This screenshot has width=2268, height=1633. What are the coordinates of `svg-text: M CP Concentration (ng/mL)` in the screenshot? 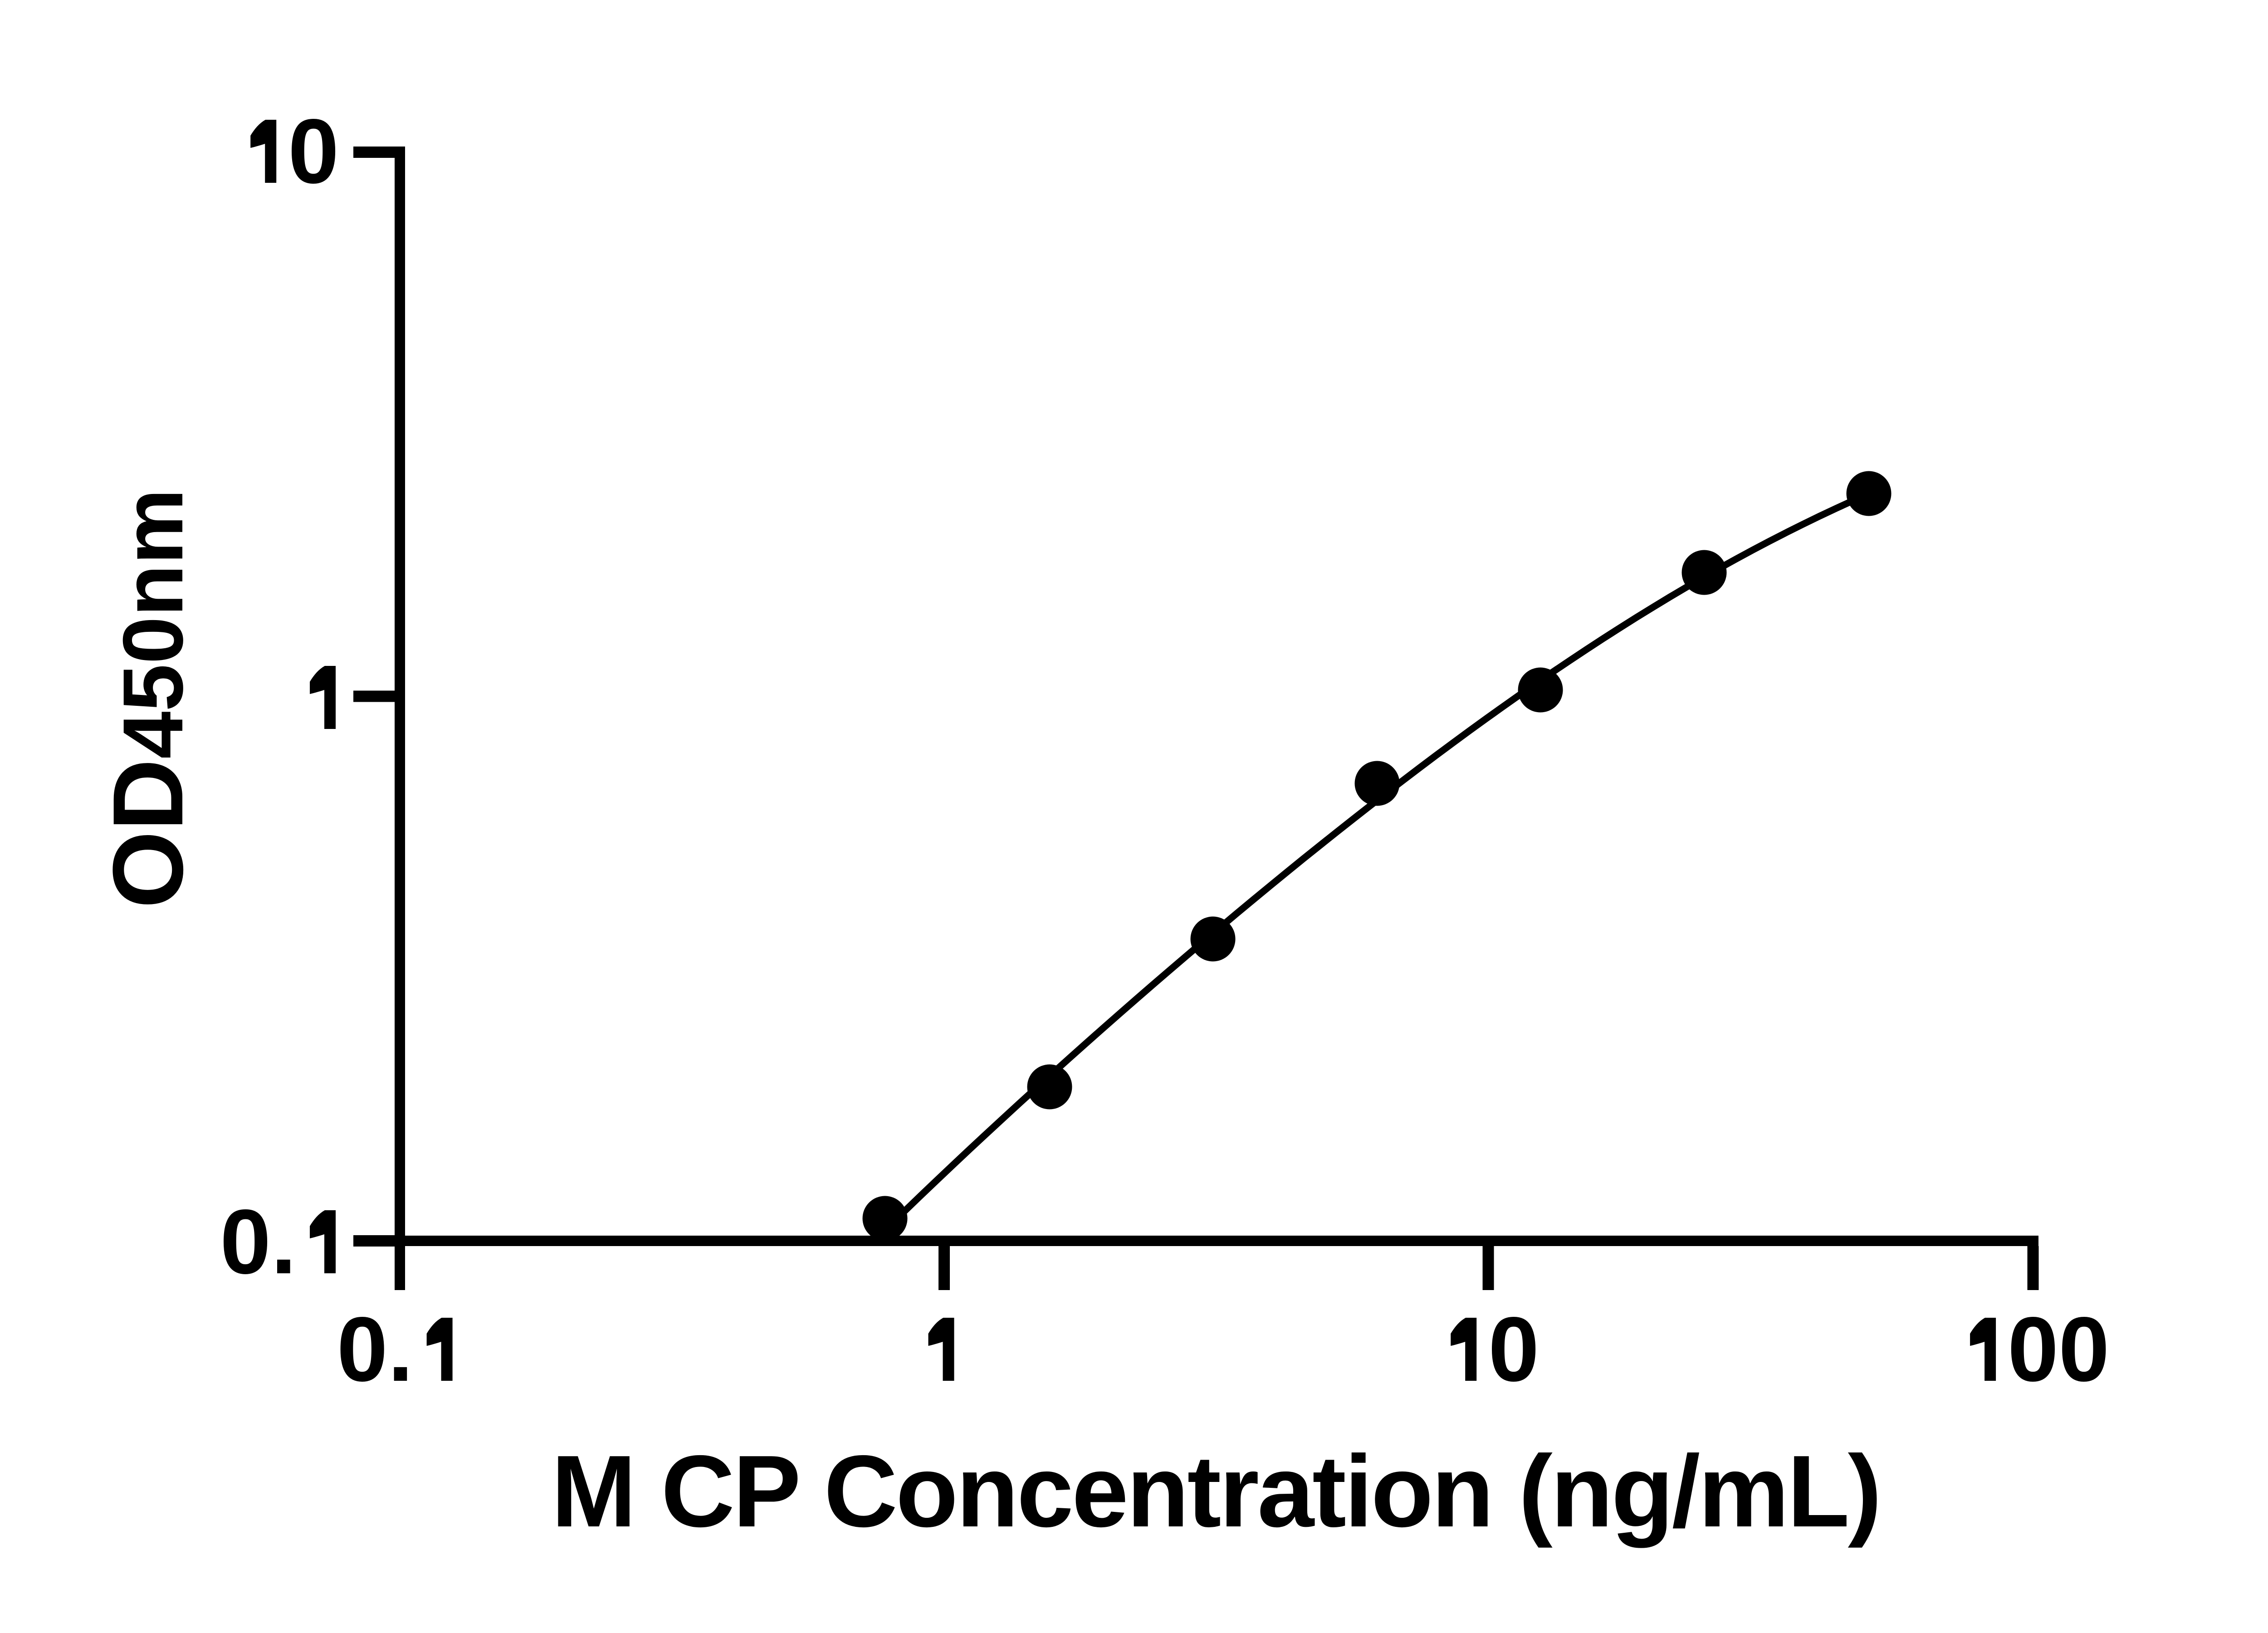 It's located at (1215, 1491).